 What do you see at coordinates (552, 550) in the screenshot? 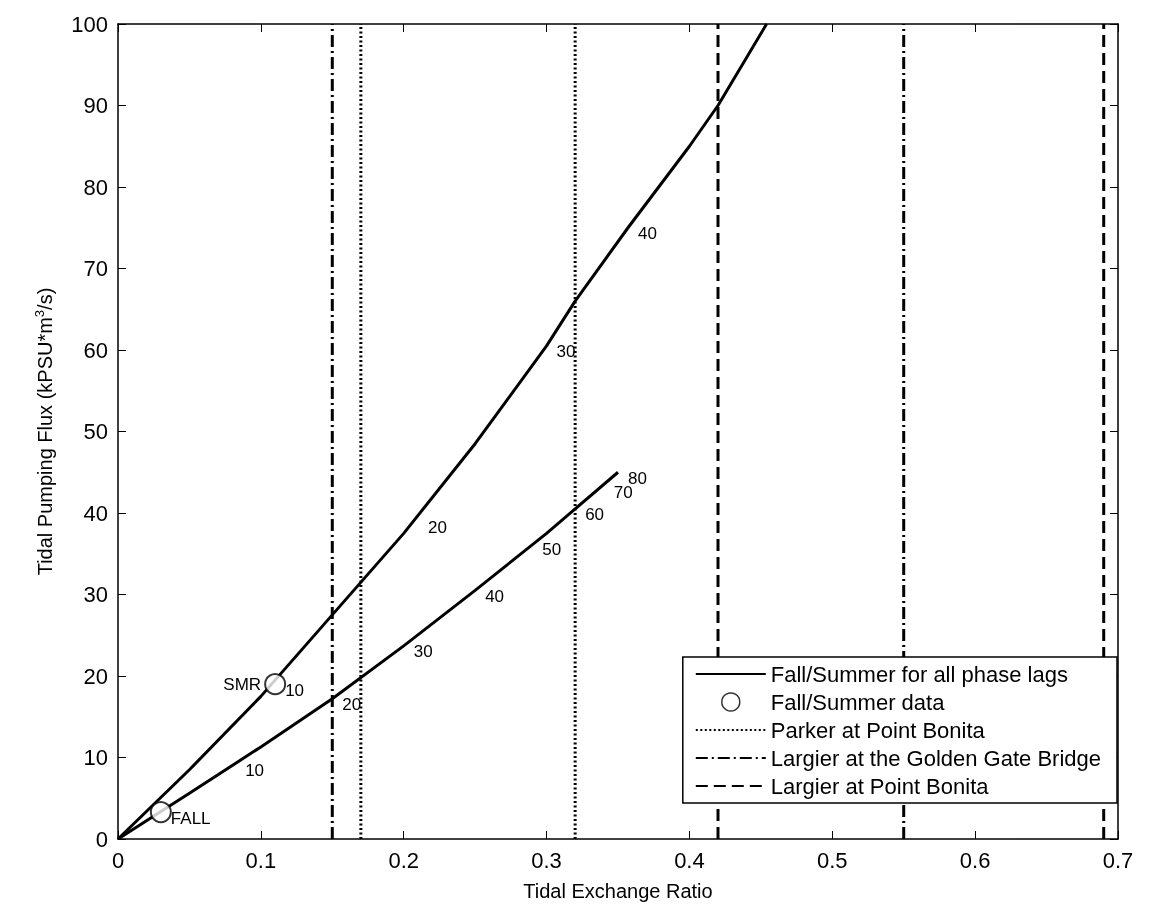
I see `annotation: 50` at bounding box center [552, 550].